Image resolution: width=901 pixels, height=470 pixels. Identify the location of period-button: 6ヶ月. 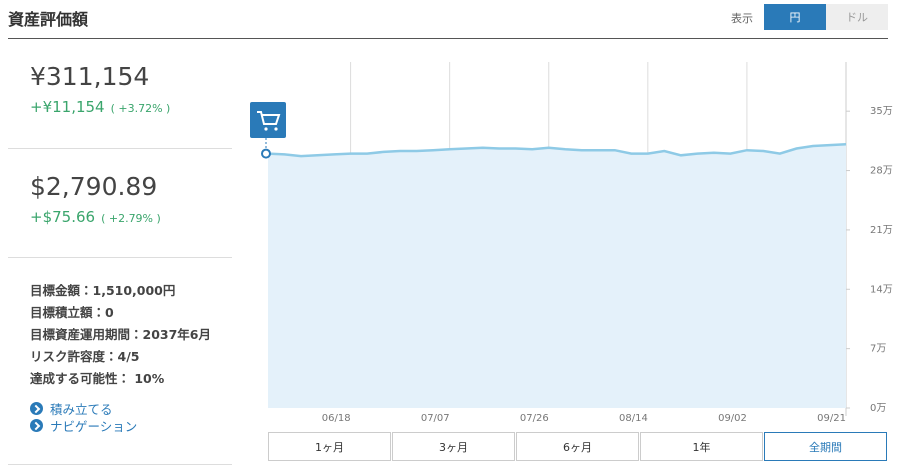
(577, 446).